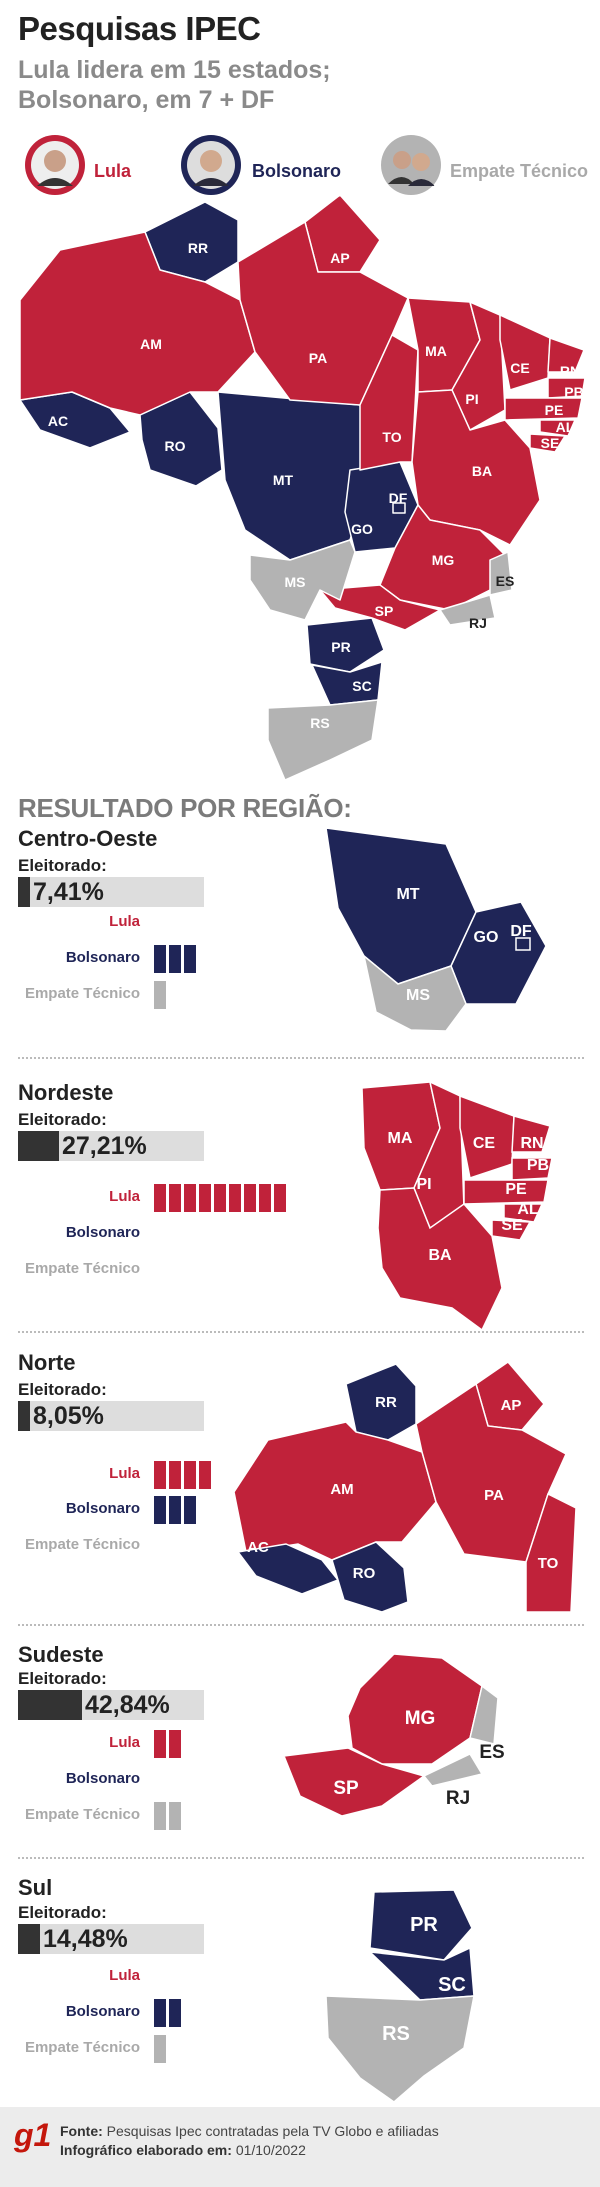 This screenshot has height=2187, width=600. I want to click on label-ba: BA, so click(482, 471).